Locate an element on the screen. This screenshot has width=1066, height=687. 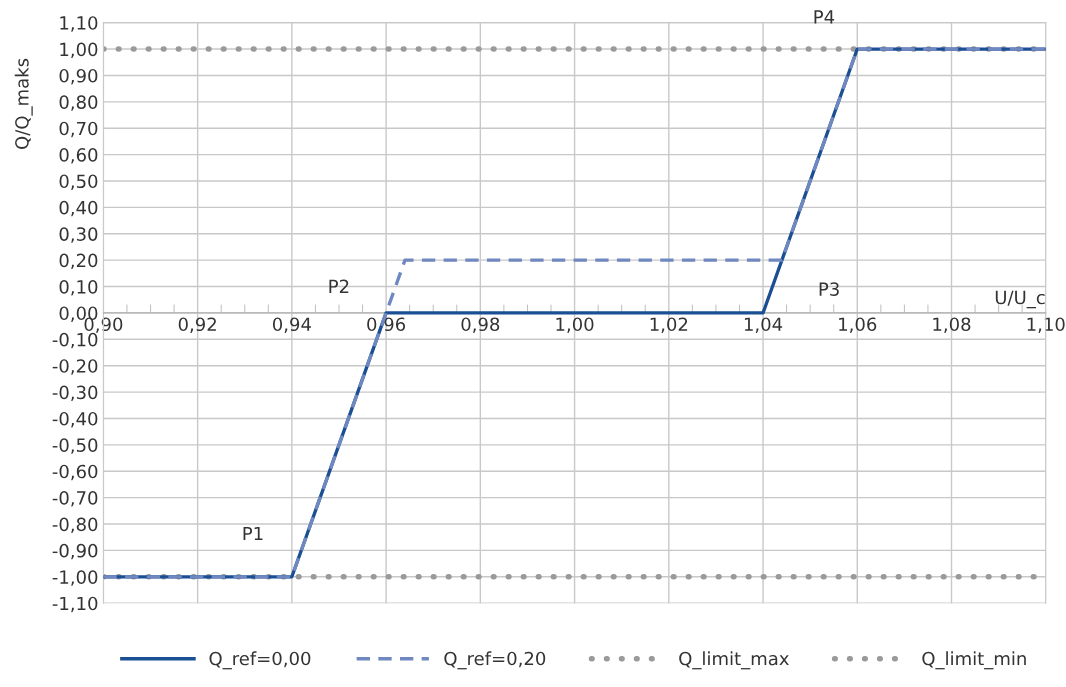
y-tick-label: -0,30 is located at coordinates (75, 393).